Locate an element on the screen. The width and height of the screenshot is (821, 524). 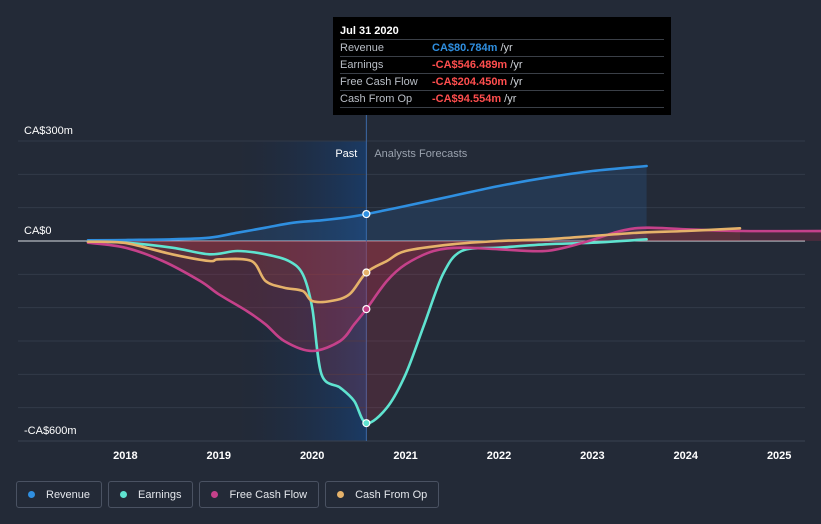
y-tick-label: -CA$600m is located at coordinates (50, 431).